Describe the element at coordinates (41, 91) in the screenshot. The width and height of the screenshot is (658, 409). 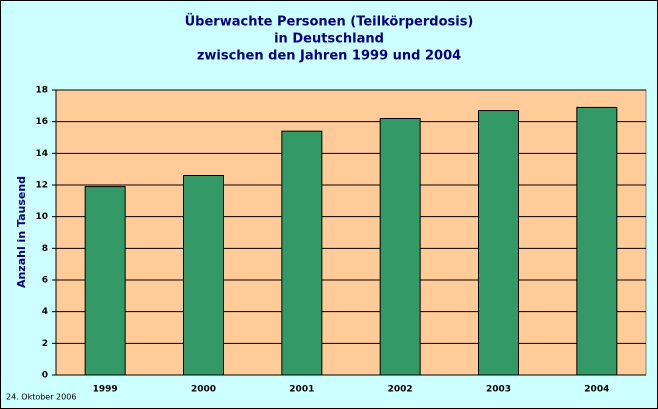
I see `y-tick-label: 18` at that location.